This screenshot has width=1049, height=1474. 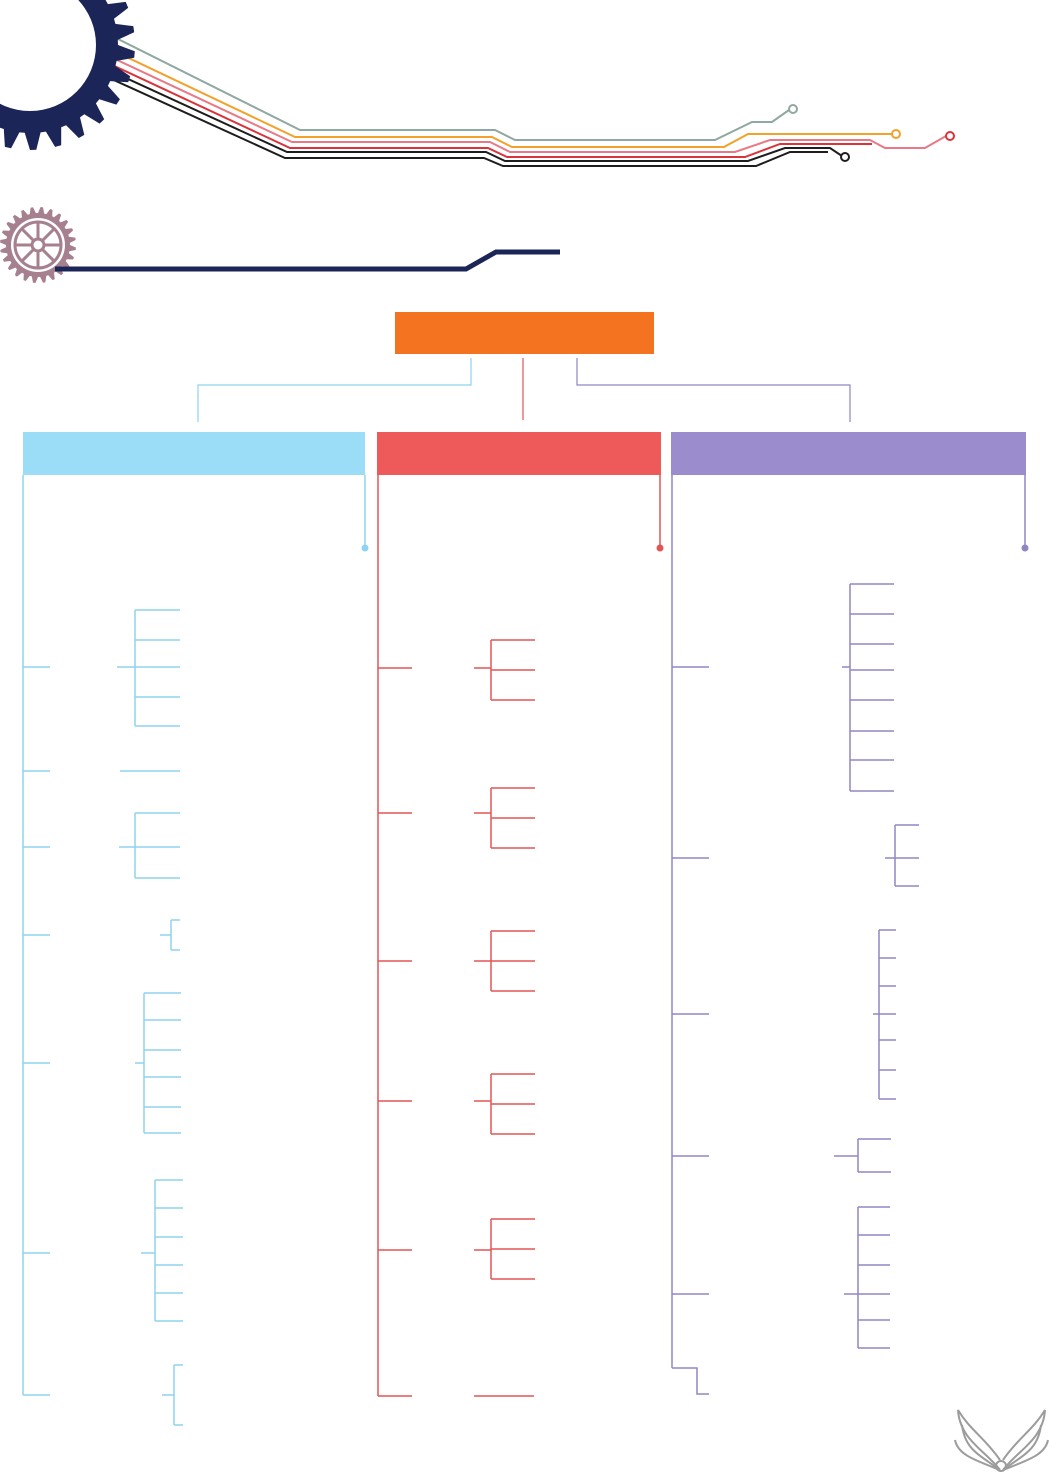 I want to click on column-header-blue, so click(x=194, y=453).